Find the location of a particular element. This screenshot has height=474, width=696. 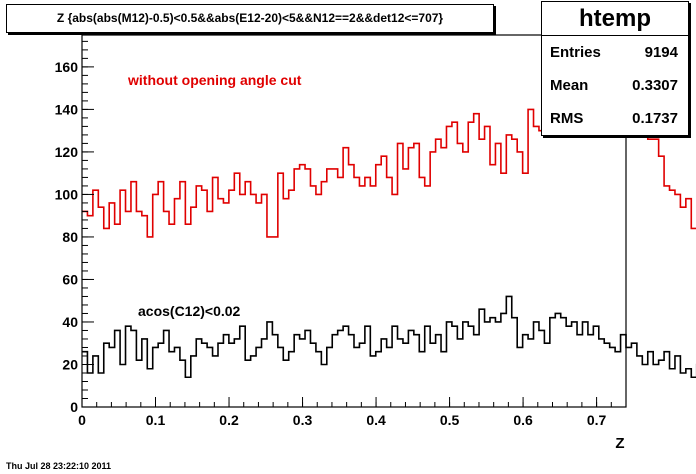

annotation-red-series: without opening angle cut is located at coordinates (214, 80).